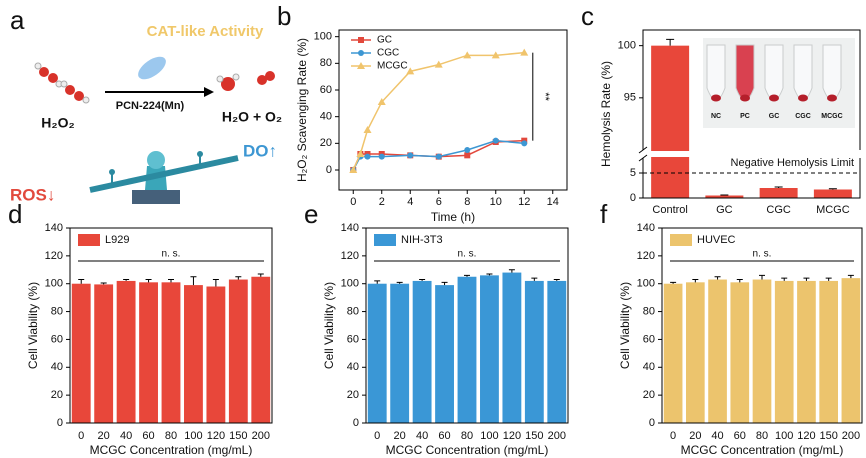 This screenshot has height=458, width=866. I want to click on product: H₂O + O₂, so click(252, 117).